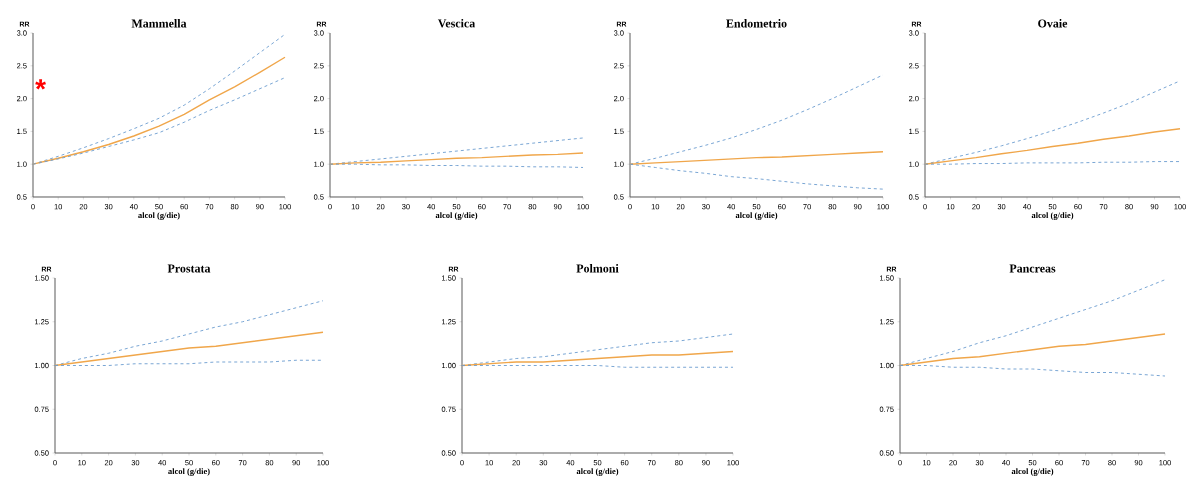 This screenshot has height=489, width=1192. I want to click on chart-title: Ovaie, so click(1053, 23).